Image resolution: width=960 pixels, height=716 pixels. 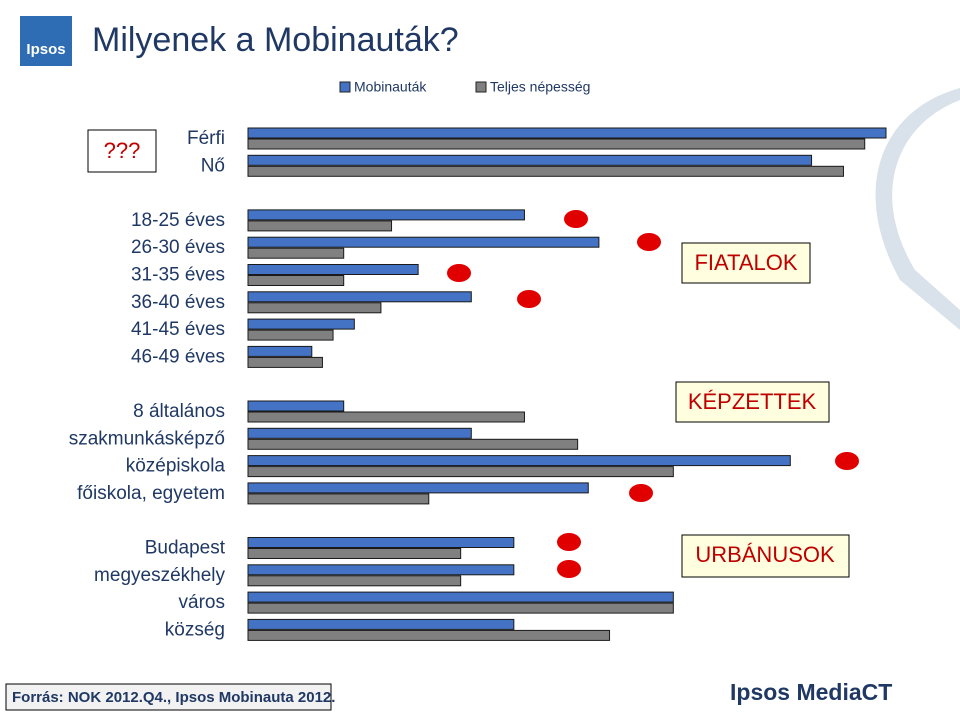 I want to click on category-label: megyeszékhely, so click(x=159, y=575).